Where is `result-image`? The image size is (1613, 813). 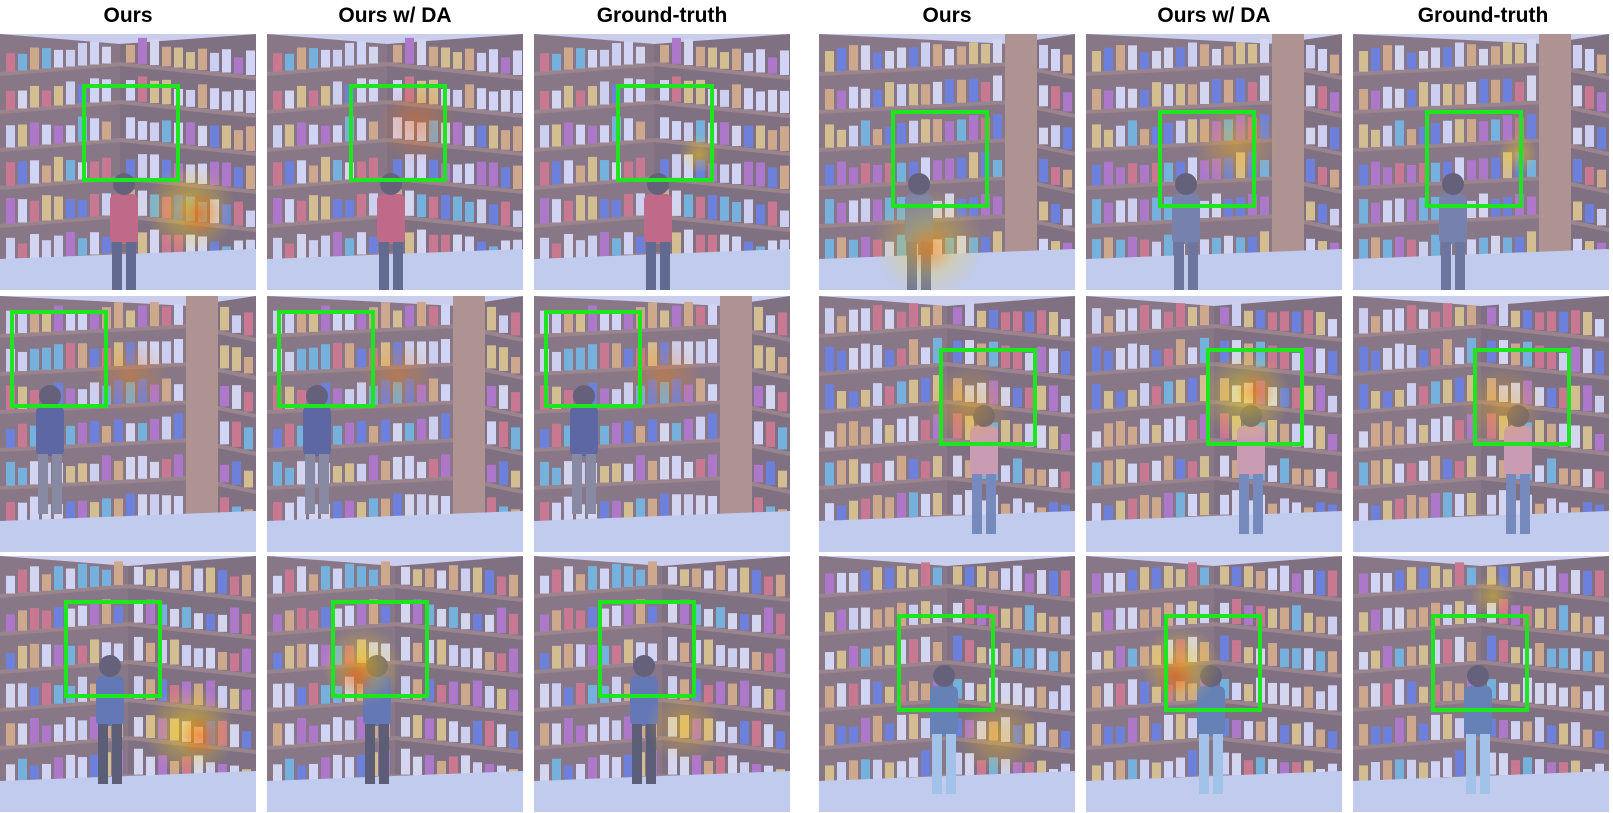 result-image is located at coordinates (662, 424).